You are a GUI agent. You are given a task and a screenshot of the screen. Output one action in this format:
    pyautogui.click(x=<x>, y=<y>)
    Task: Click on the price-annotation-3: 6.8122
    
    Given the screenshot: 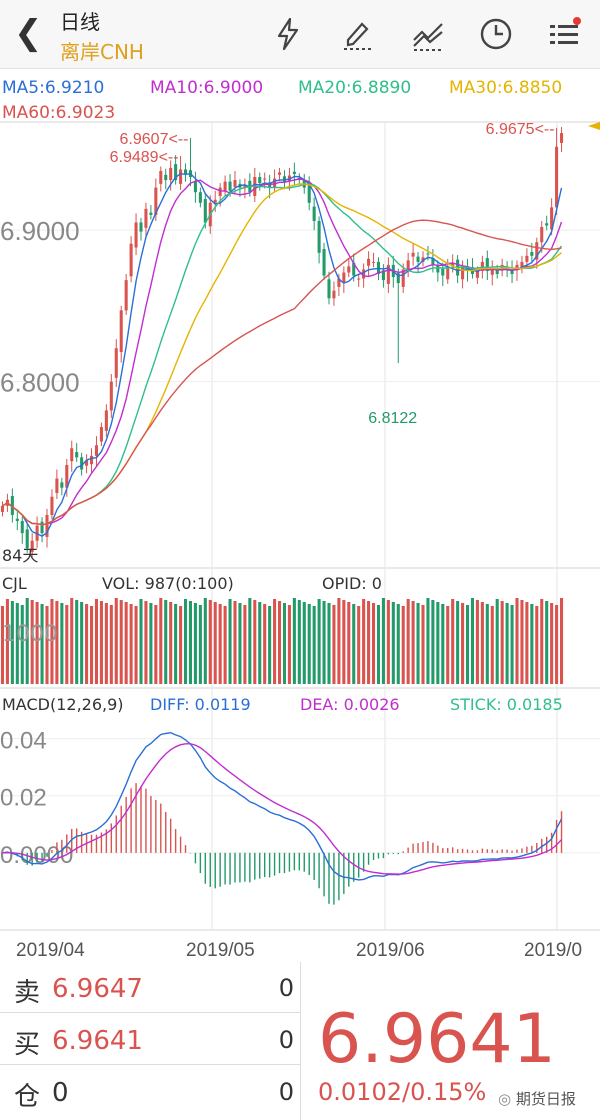 What is the action you would take?
    pyautogui.click(x=392, y=418)
    